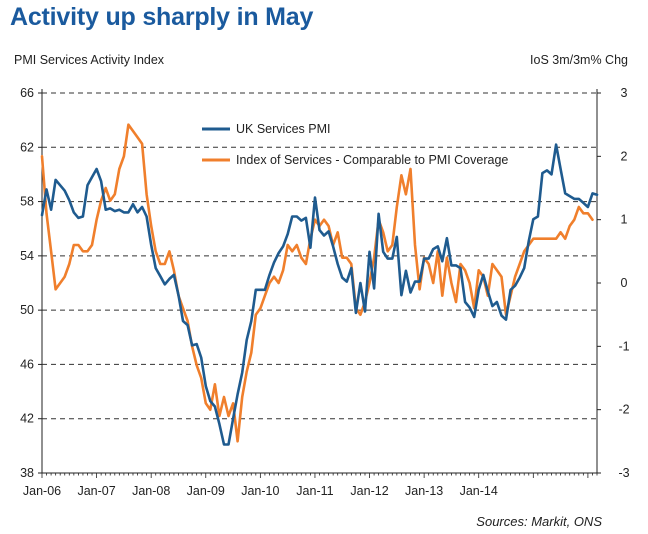  I want to click on left-tick-label: 38, so click(27, 473).